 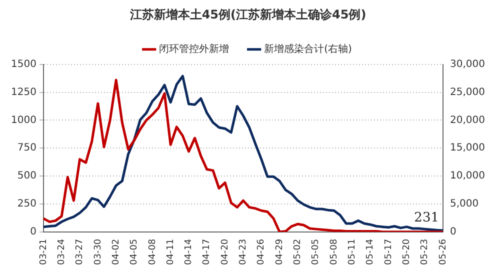 What do you see at coordinates (207, 252) in the screenshot?
I see `x-tick-label: 04-17` at bounding box center [207, 252].